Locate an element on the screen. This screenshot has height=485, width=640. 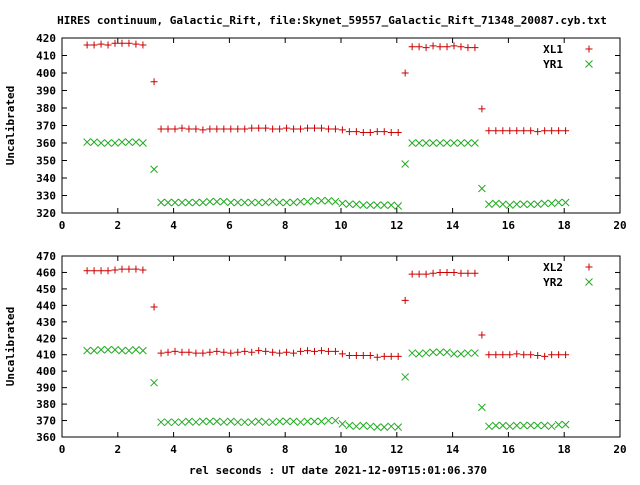
x-tick-label: 18 is located at coordinates (564, 225).